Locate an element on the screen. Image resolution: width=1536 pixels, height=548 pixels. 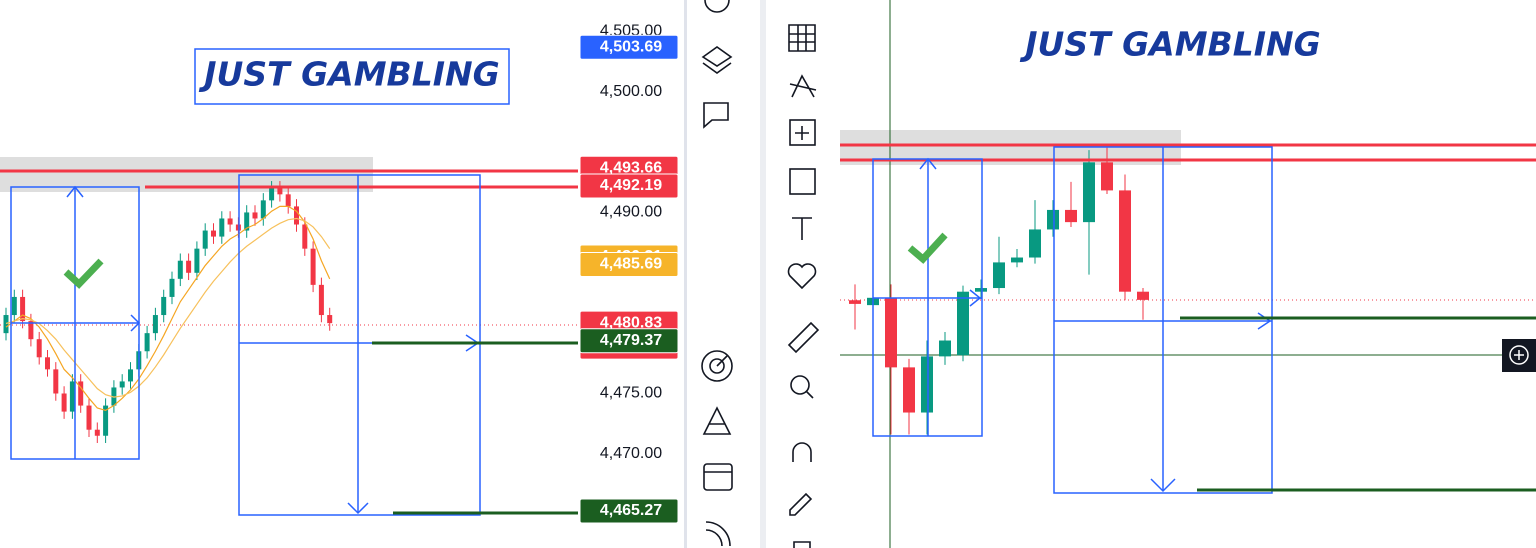
toolbar-left is located at coordinates (717, 273).